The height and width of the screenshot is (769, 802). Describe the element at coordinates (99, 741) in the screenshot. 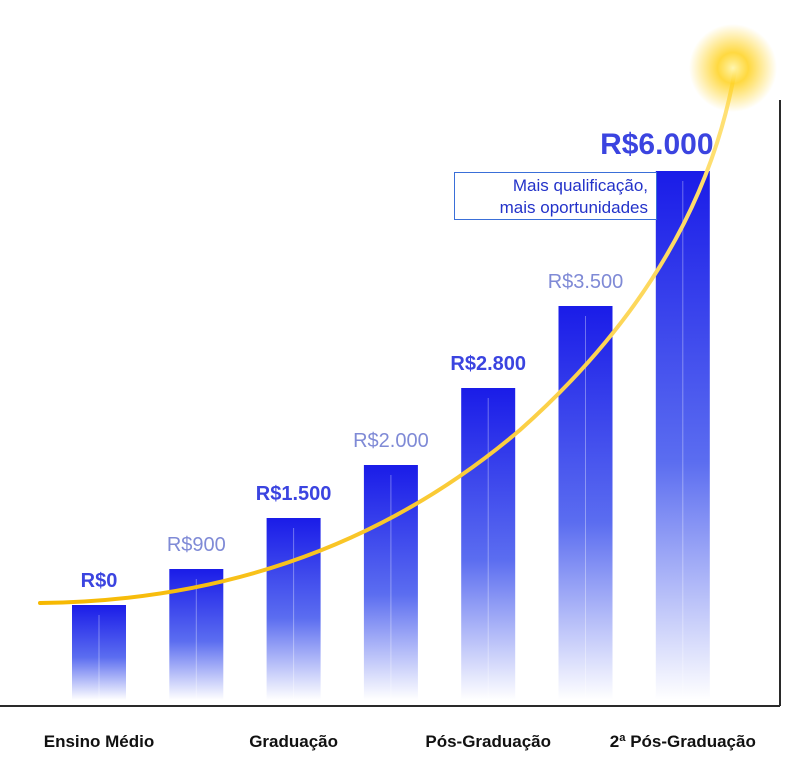

I see `category-label-1: Ensino Médio` at that location.